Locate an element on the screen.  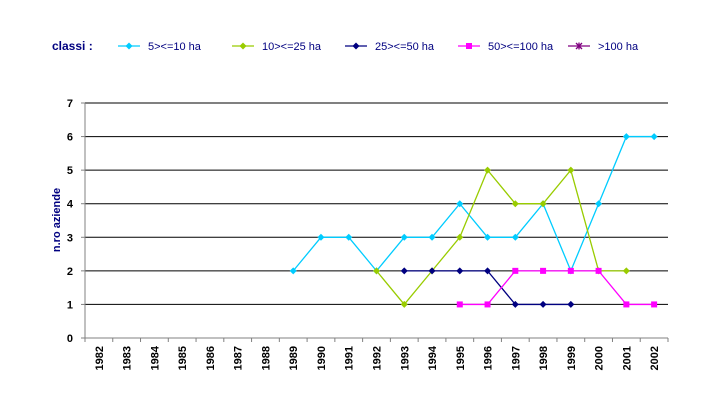
x-tick-label: 1989 is located at coordinates (294, 358).